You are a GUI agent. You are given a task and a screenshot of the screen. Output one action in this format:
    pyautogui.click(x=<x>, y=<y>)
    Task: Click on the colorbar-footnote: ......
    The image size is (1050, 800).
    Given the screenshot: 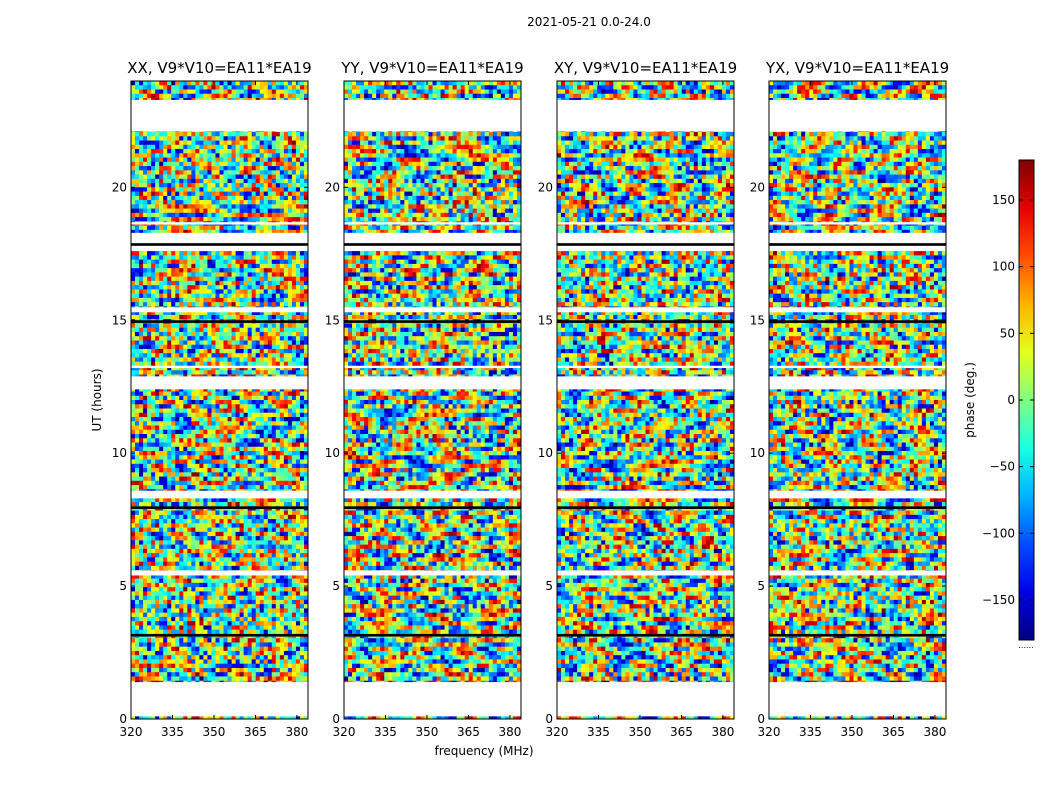 What is the action you would take?
    pyautogui.click(x=1025, y=645)
    